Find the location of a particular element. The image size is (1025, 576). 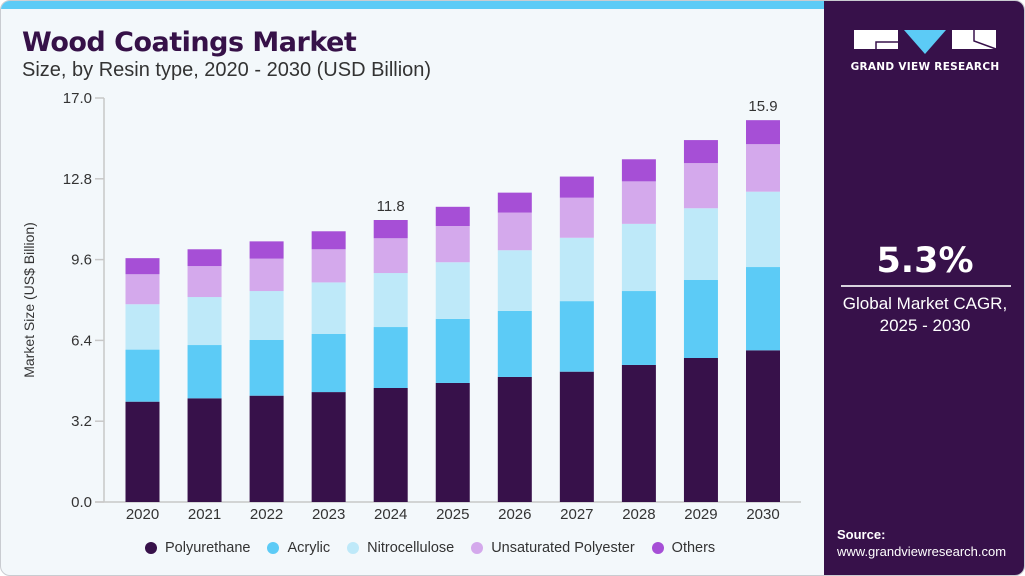

y-tick-label: 17.0 is located at coordinates (77, 98).